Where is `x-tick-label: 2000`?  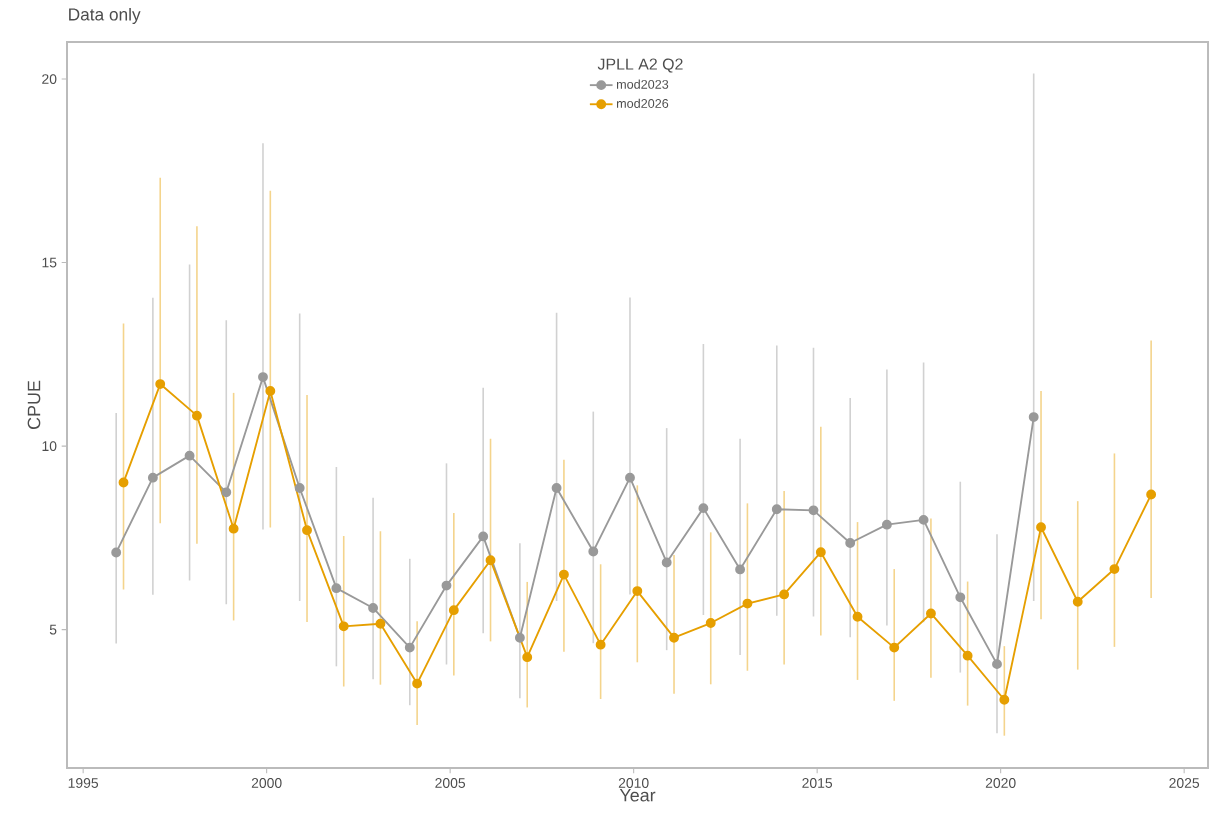 x-tick-label: 2000 is located at coordinates (266, 783).